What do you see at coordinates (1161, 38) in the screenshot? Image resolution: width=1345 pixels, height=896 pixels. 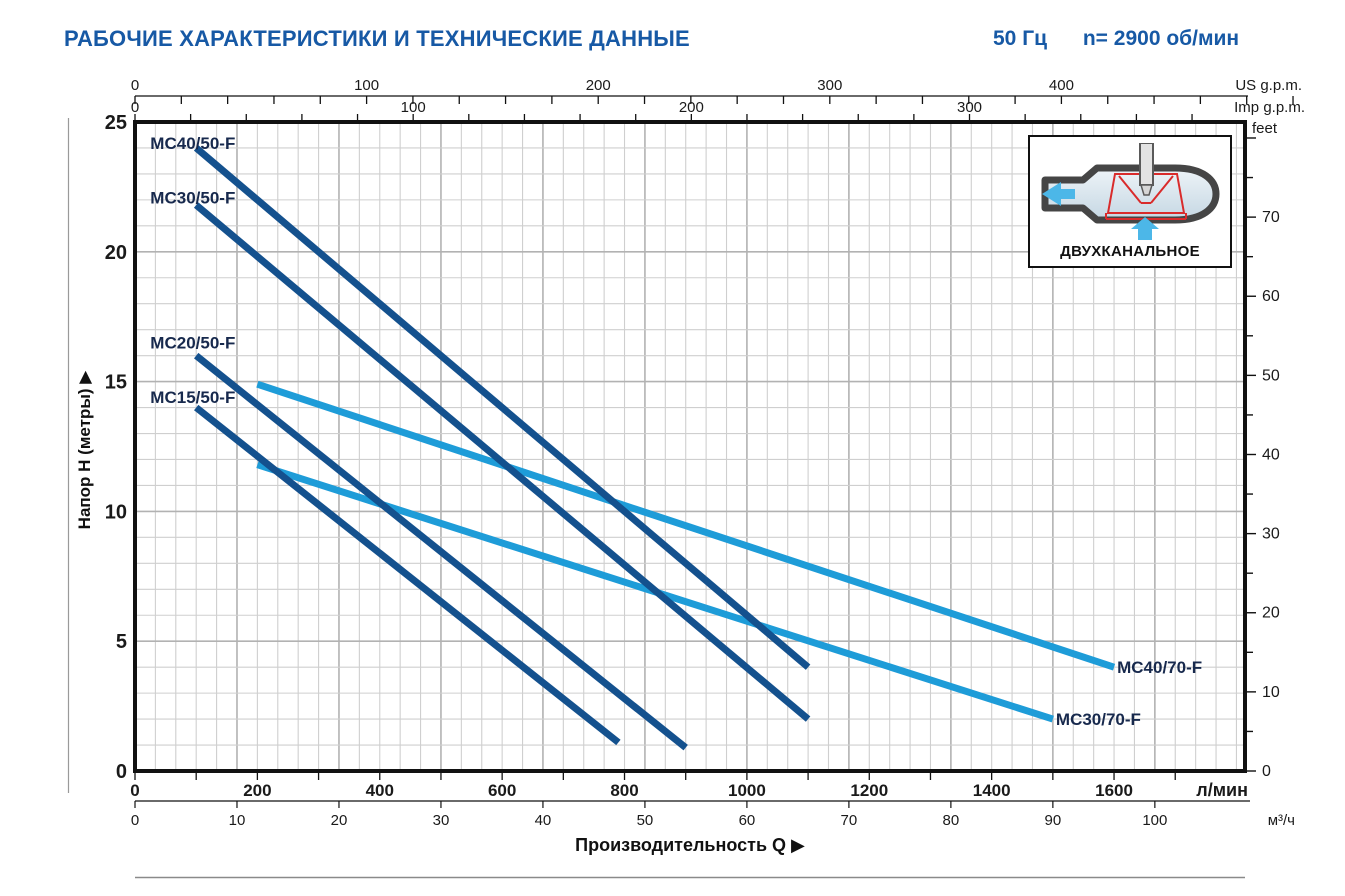 I see `speed-label: n= 2900 об/мин` at bounding box center [1161, 38].